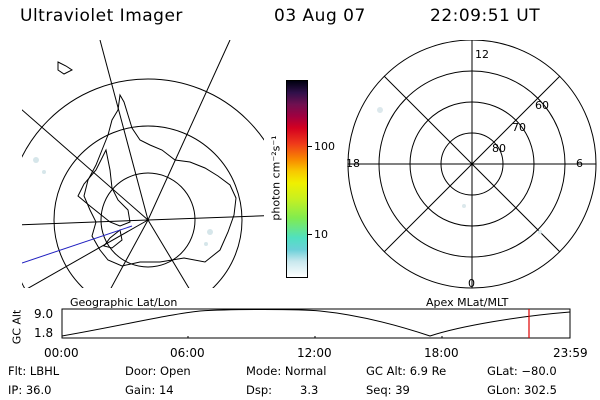  What do you see at coordinates (149, 390) in the screenshot?
I see `gain-info: Gain: 14` at bounding box center [149, 390].